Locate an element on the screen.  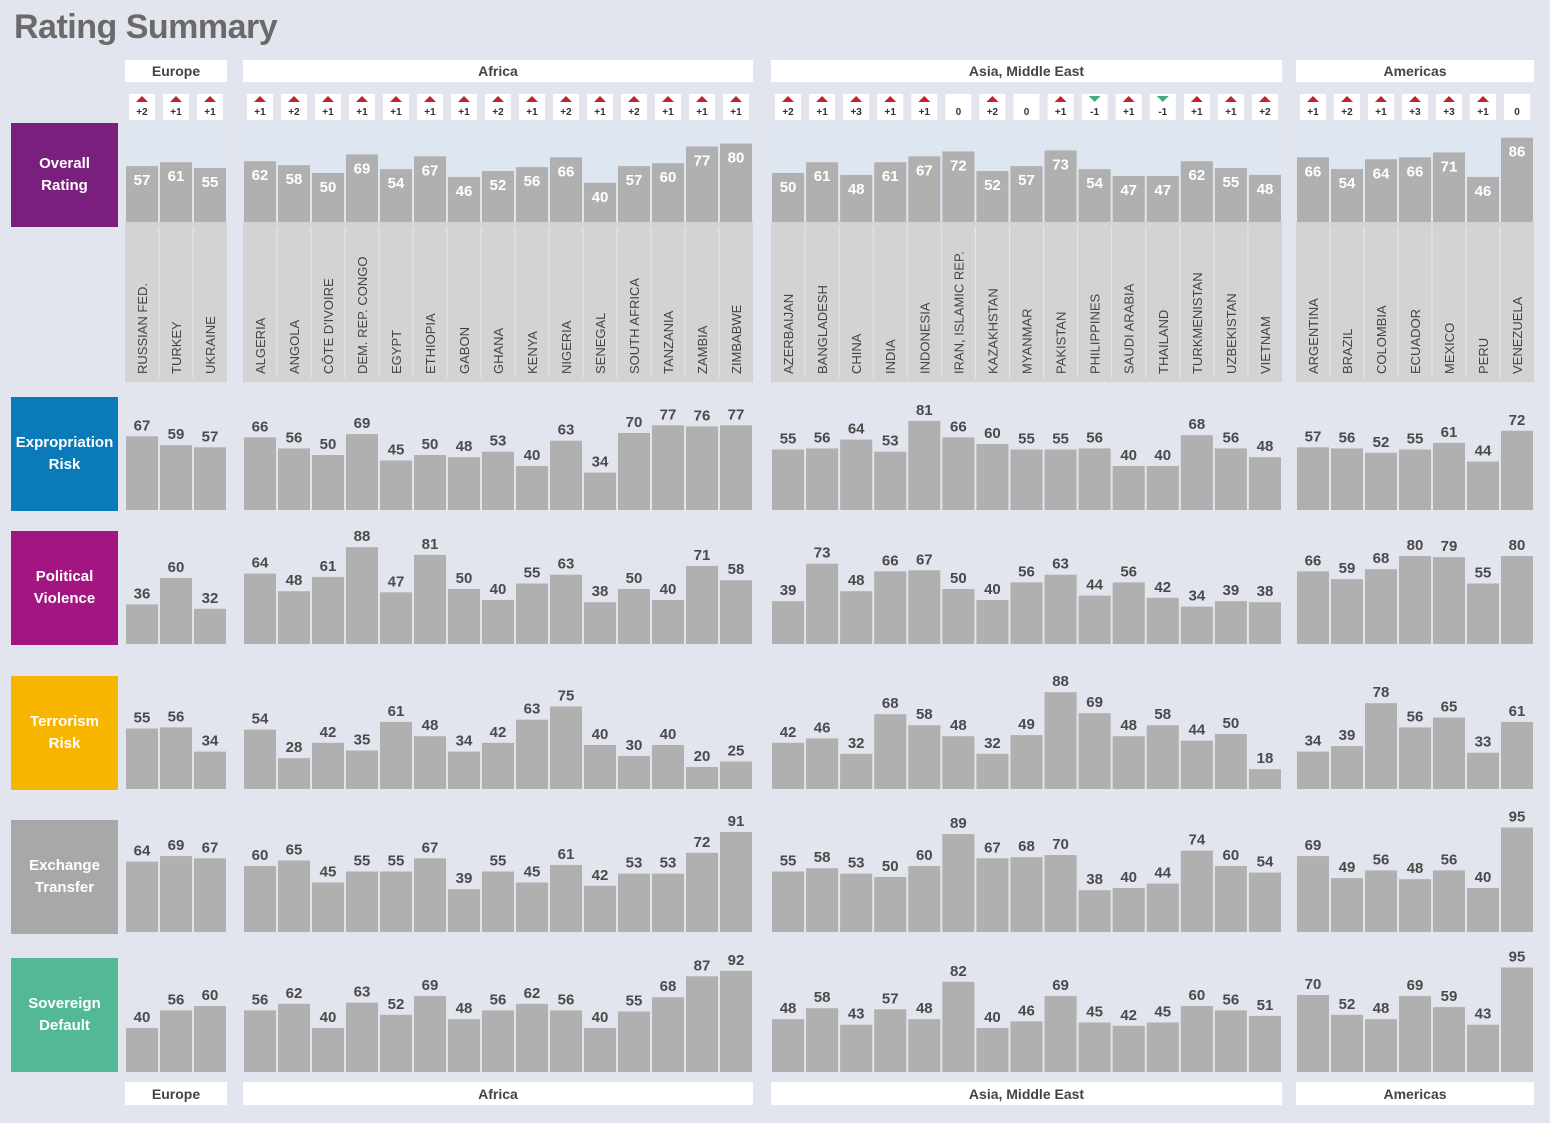
country-name-zambia: ZAMBIA is located at coordinates (702, 349).